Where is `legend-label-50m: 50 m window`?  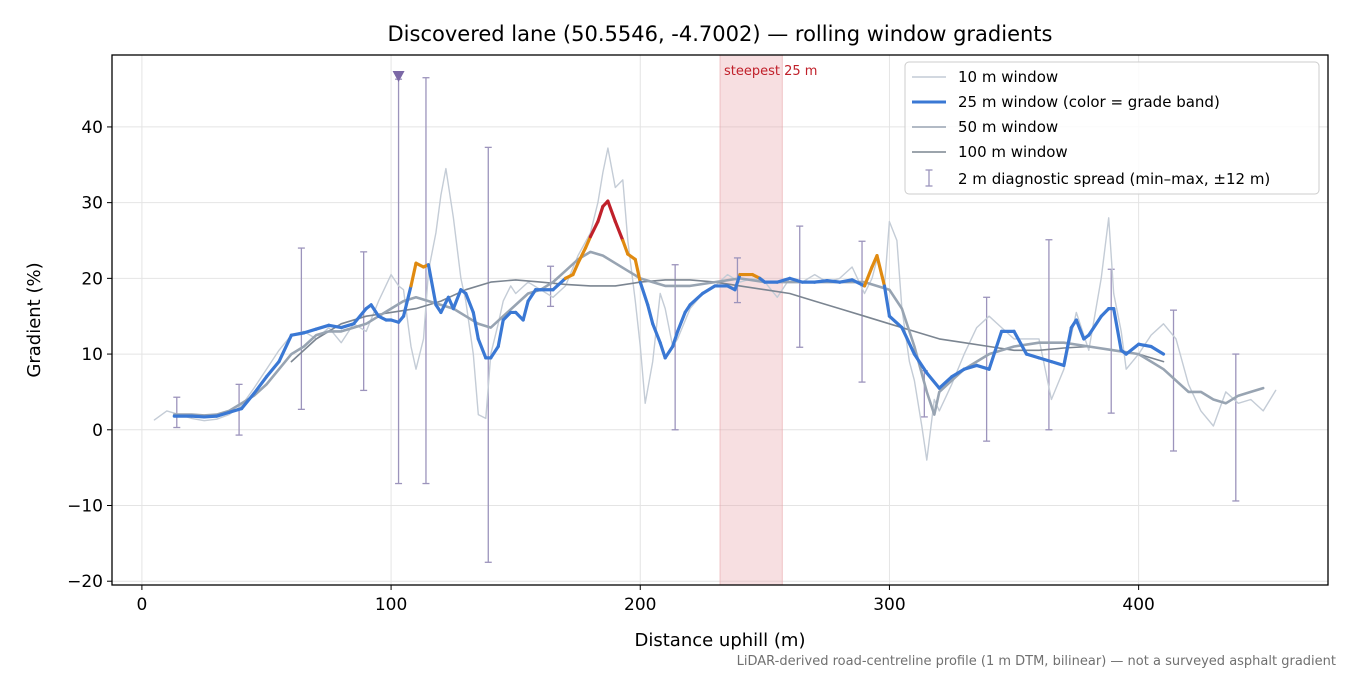 legend-label-50m: 50 m window is located at coordinates (1008, 127).